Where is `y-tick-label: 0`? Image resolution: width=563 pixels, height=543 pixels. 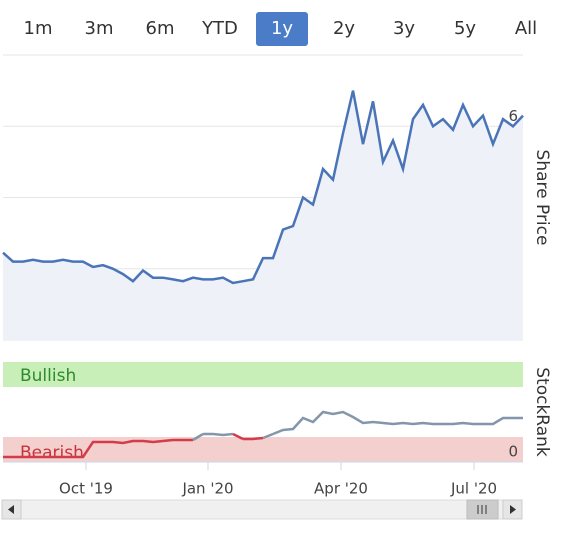 y-tick-label: 0 is located at coordinates (513, 452).